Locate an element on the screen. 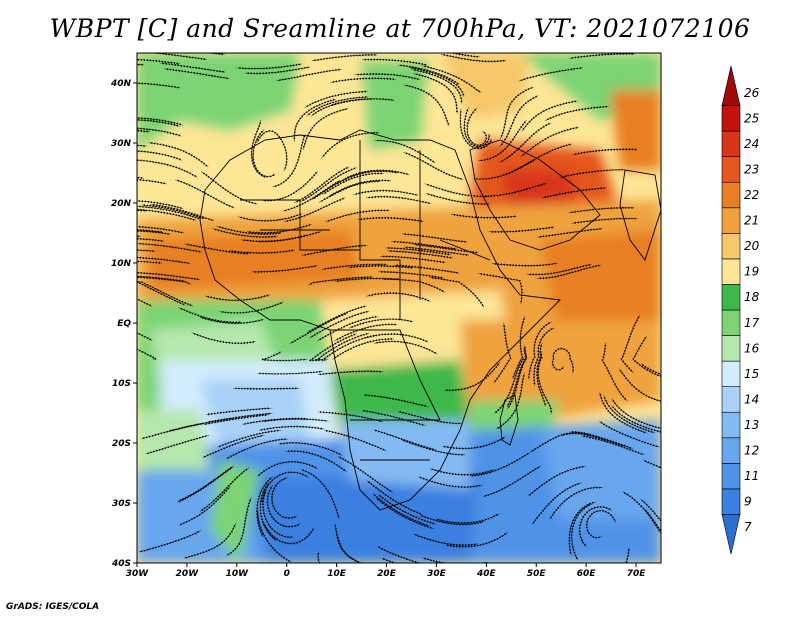  colorbar-label: 21 is located at coordinates (751, 221).